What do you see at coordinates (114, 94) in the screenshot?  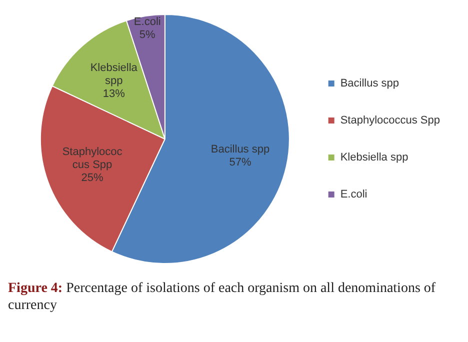 I see `data-label: 13%` at bounding box center [114, 94].